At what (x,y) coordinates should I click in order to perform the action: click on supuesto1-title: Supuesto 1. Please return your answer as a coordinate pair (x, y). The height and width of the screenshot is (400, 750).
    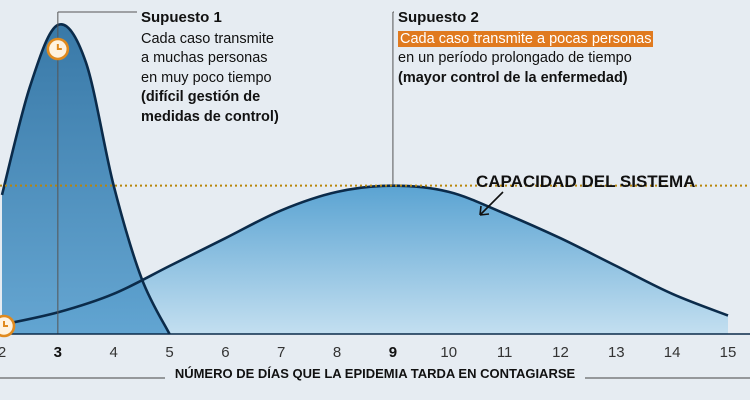
    Looking at the image, I should click on (181, 17).